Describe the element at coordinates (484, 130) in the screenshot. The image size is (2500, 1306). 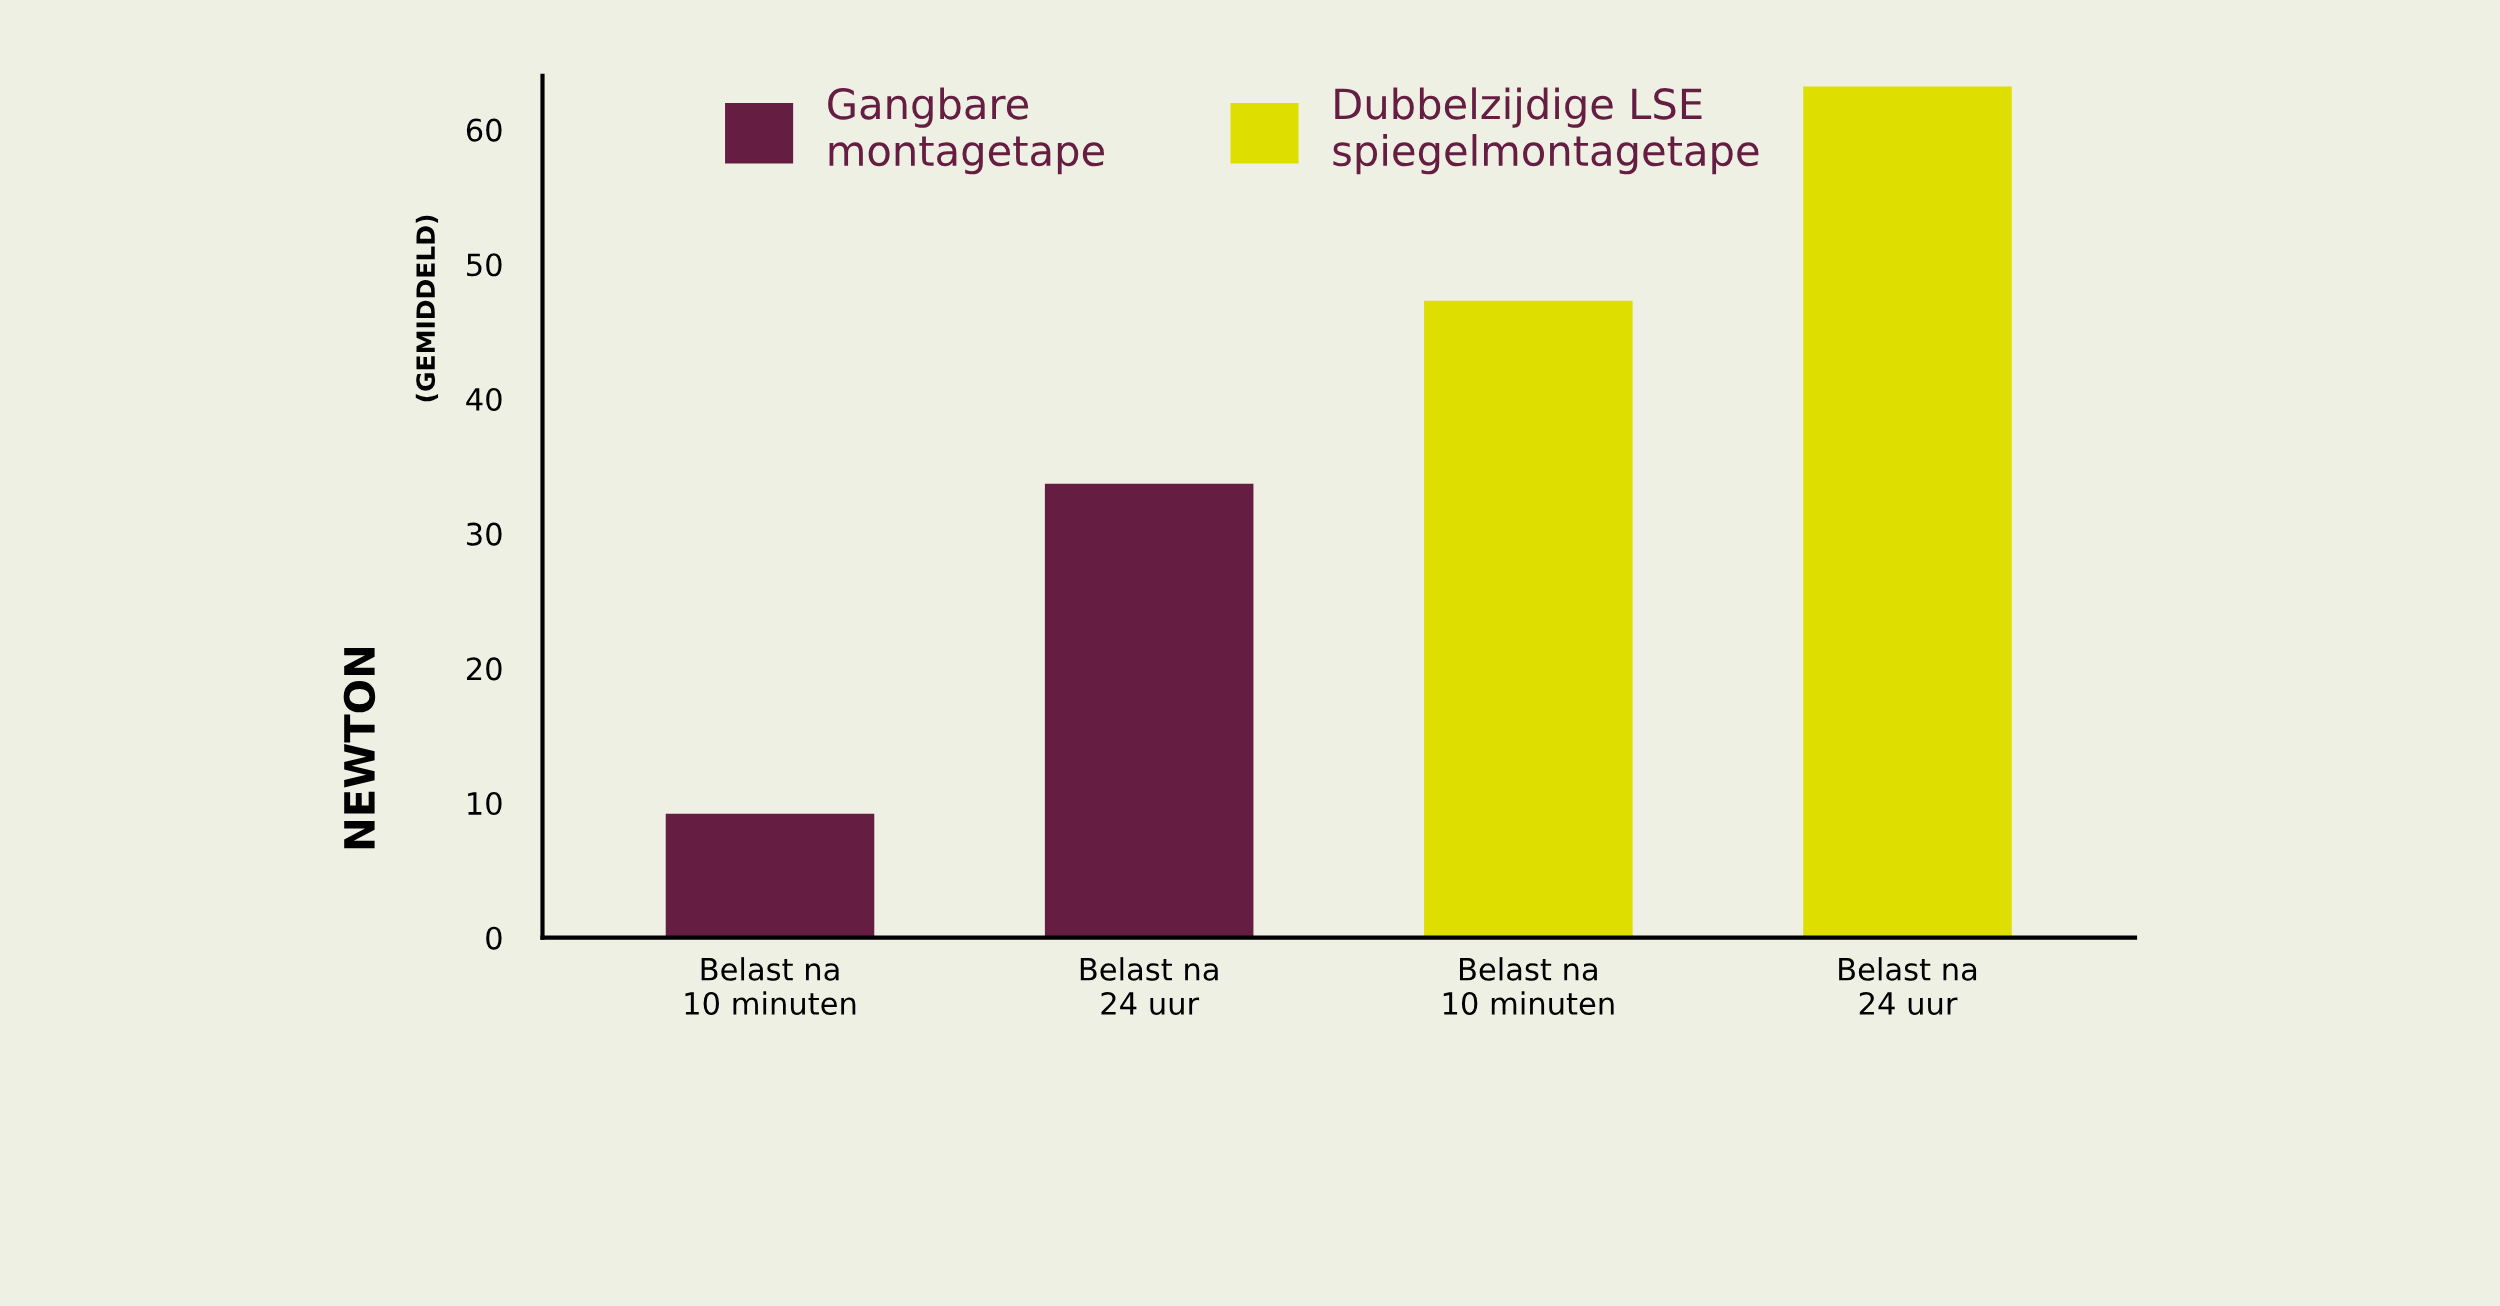
I see `y-tick-label: 60` at that location.